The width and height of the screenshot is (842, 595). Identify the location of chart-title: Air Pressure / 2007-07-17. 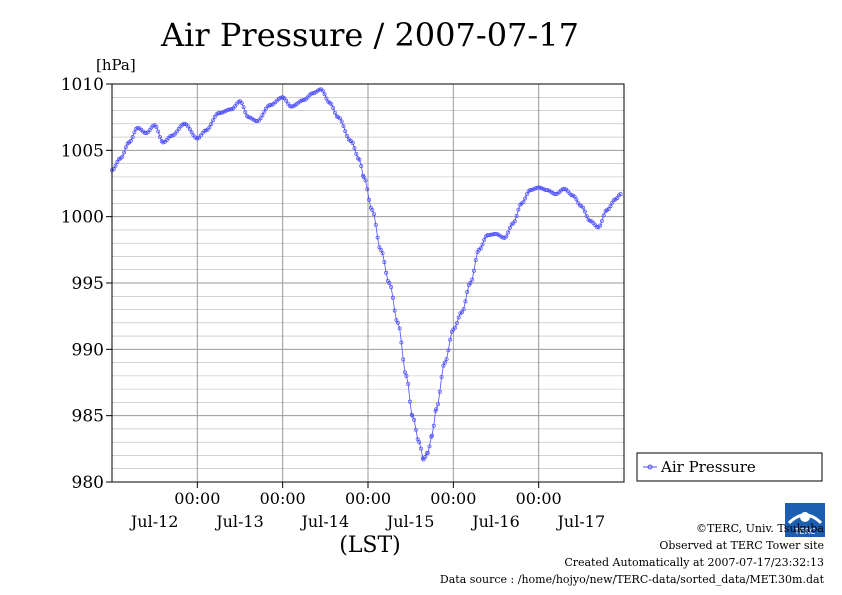
(369, 35).